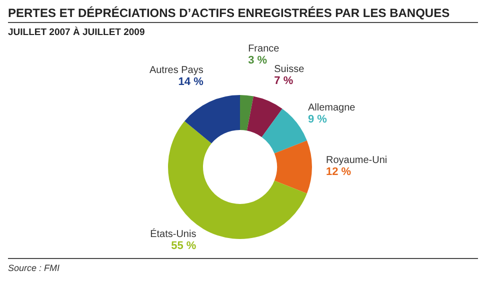 Image resolution: width=480 pixels, height=287 pixels. What do you see at coordinates (183, 246) in the screenshot?
I see `data-label: 55 %` at bounding box center [183, 246].